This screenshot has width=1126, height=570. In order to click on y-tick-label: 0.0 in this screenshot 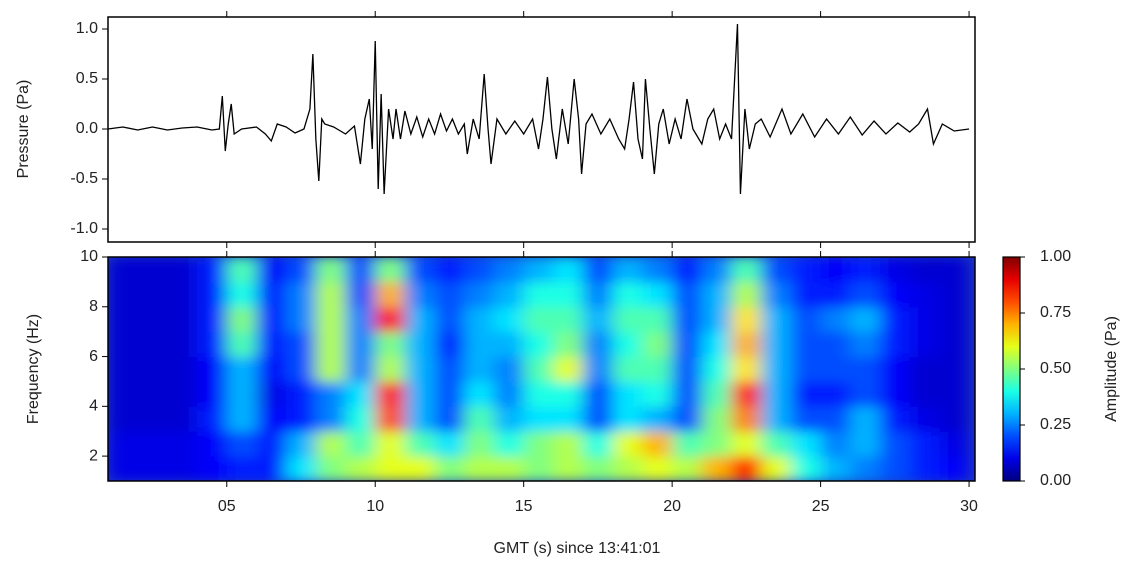, I will do `click(87, 128)`.